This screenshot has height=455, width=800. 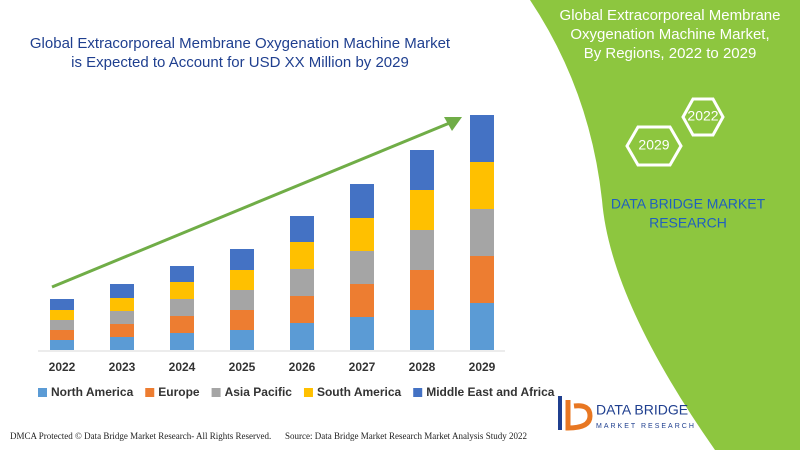 I want to click on brand-text: RESEARCH, so click(x=688, y=223).